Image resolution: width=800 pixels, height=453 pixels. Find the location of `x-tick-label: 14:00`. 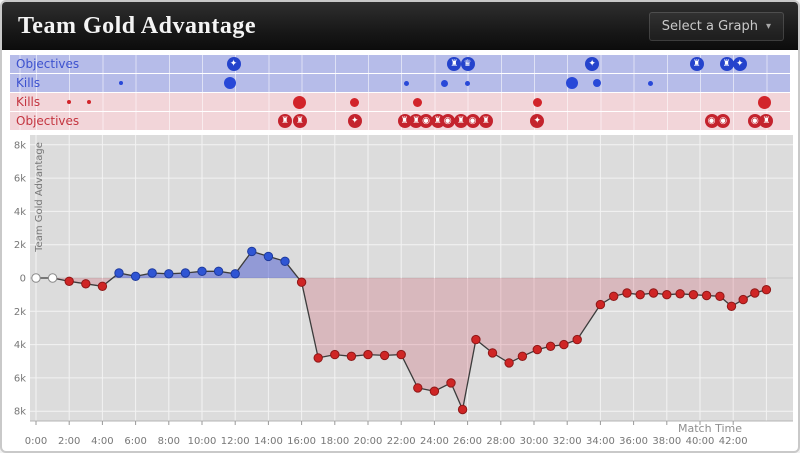

x-tick-label: 14:00 is located at coordinates (268, 441).